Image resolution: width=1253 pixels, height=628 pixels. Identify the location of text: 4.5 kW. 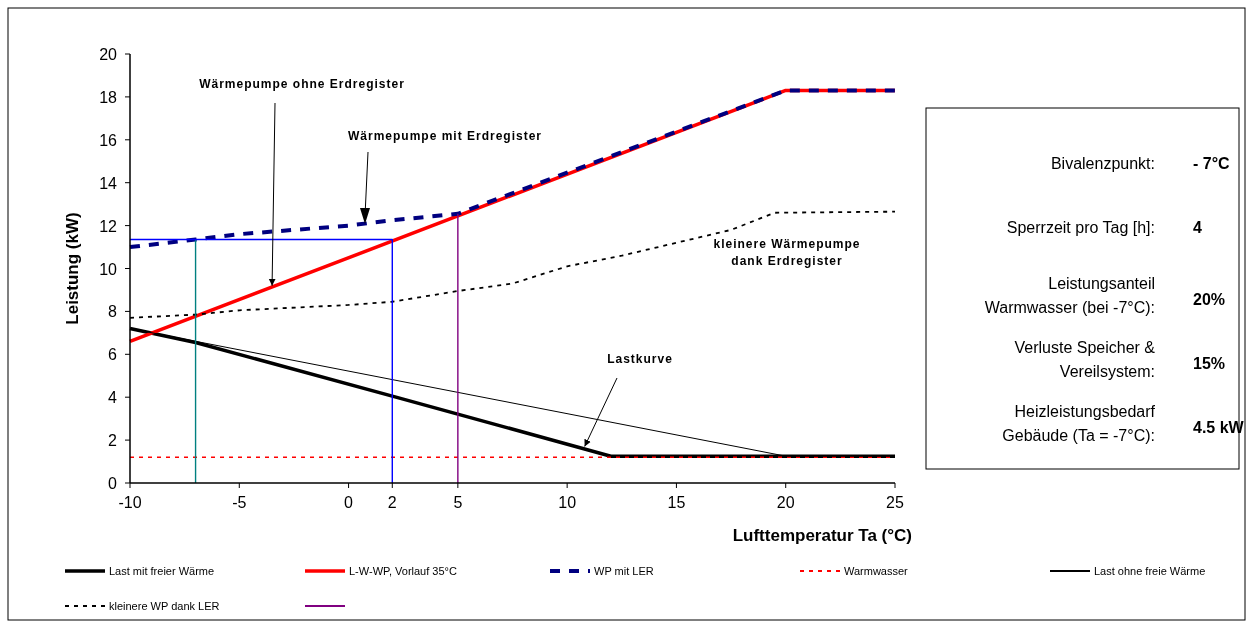
(1219, 427).